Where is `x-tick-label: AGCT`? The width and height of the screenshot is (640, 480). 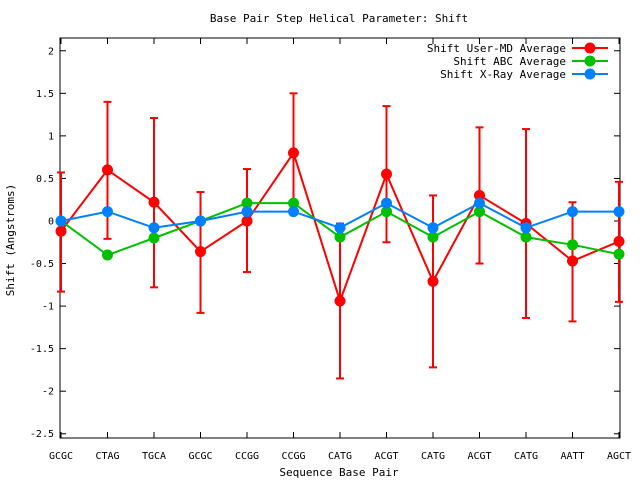 x-tick-label: AGCT is located at coordinates (619, 456).